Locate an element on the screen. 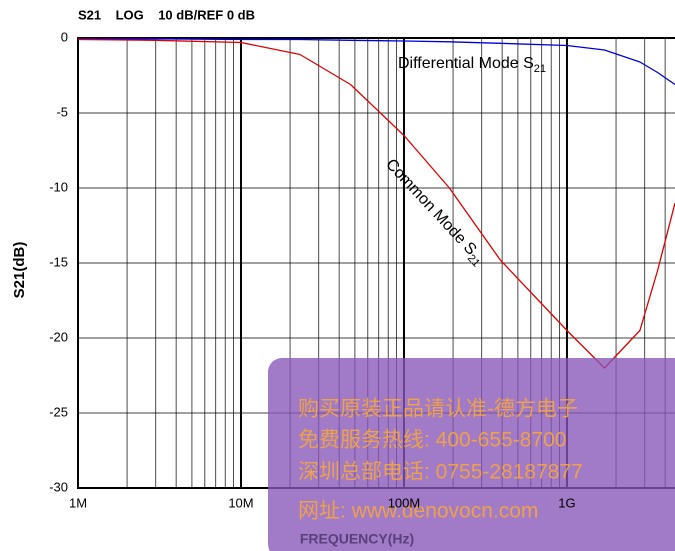 Image resolution: width=675 pixels, height=551 pixels. y-tick-label: -5 is located at coordinates (62, 111).